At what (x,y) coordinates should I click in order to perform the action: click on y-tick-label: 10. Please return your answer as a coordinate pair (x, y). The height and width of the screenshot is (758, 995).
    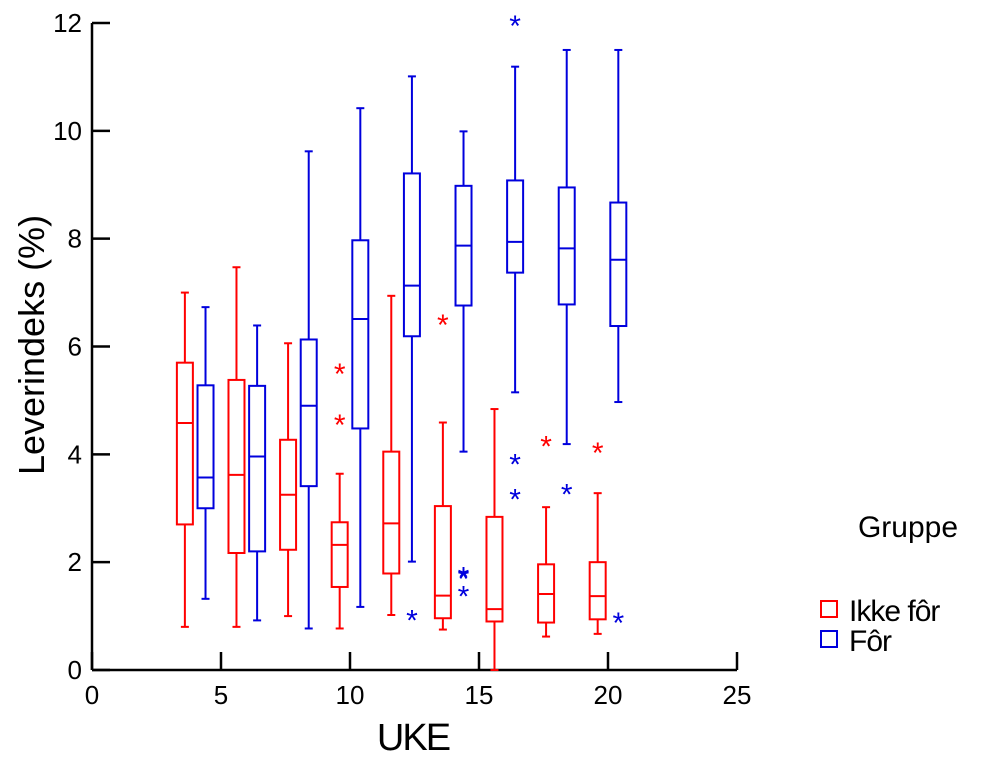
    Looking at the image, I should click on (67, 131).